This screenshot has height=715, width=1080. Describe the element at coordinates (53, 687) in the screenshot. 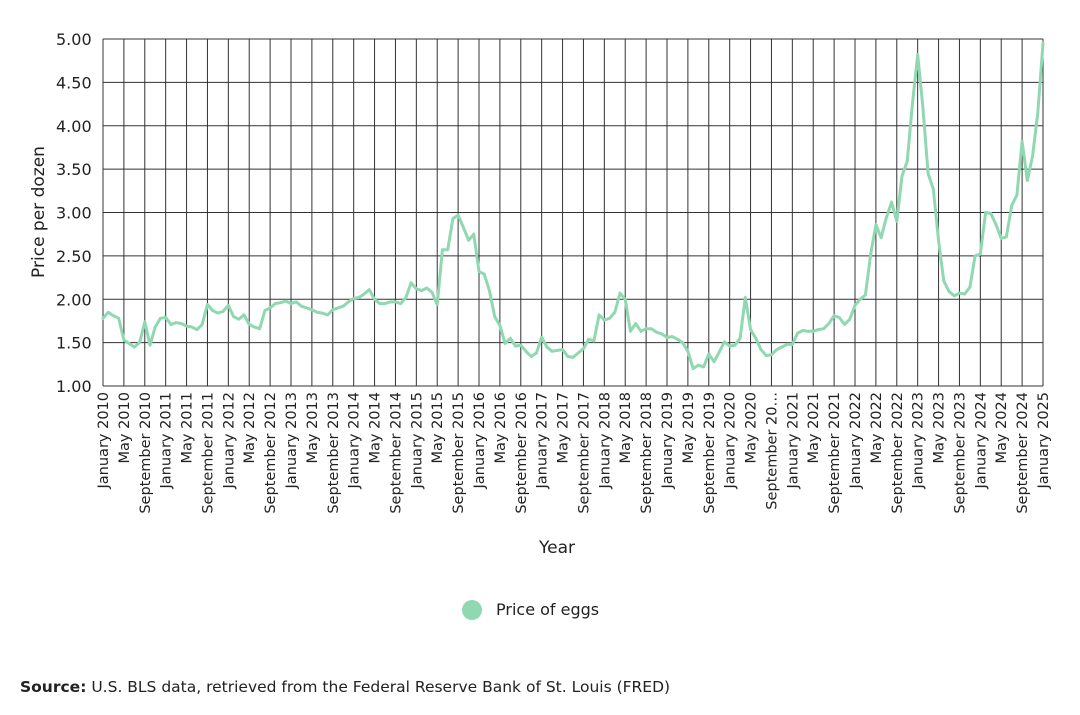

I see `source-label: Source:` at that location.